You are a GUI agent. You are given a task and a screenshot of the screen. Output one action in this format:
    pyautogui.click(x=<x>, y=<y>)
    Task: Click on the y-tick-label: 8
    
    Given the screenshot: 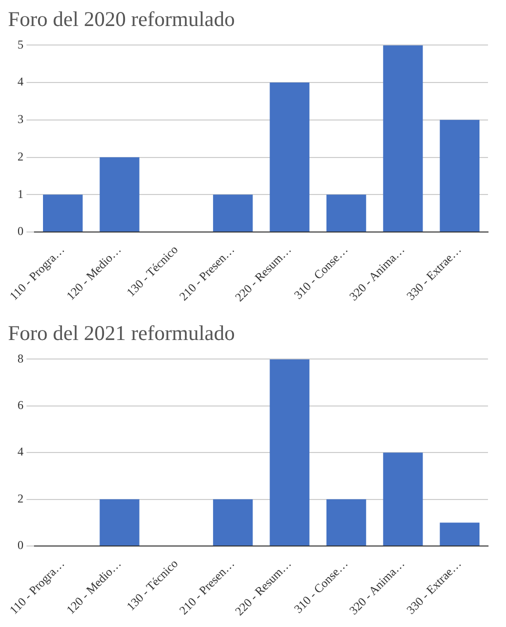 What is the action you would take?
    pyautogui.click(x=20, y=358)
    